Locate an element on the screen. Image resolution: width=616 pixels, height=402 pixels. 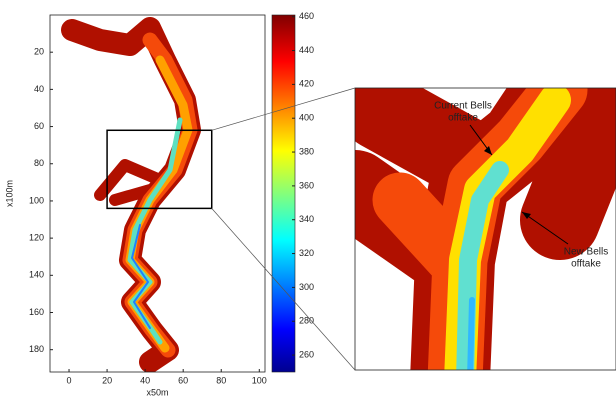
colorbar-frame is located at coordinates (283, 193).